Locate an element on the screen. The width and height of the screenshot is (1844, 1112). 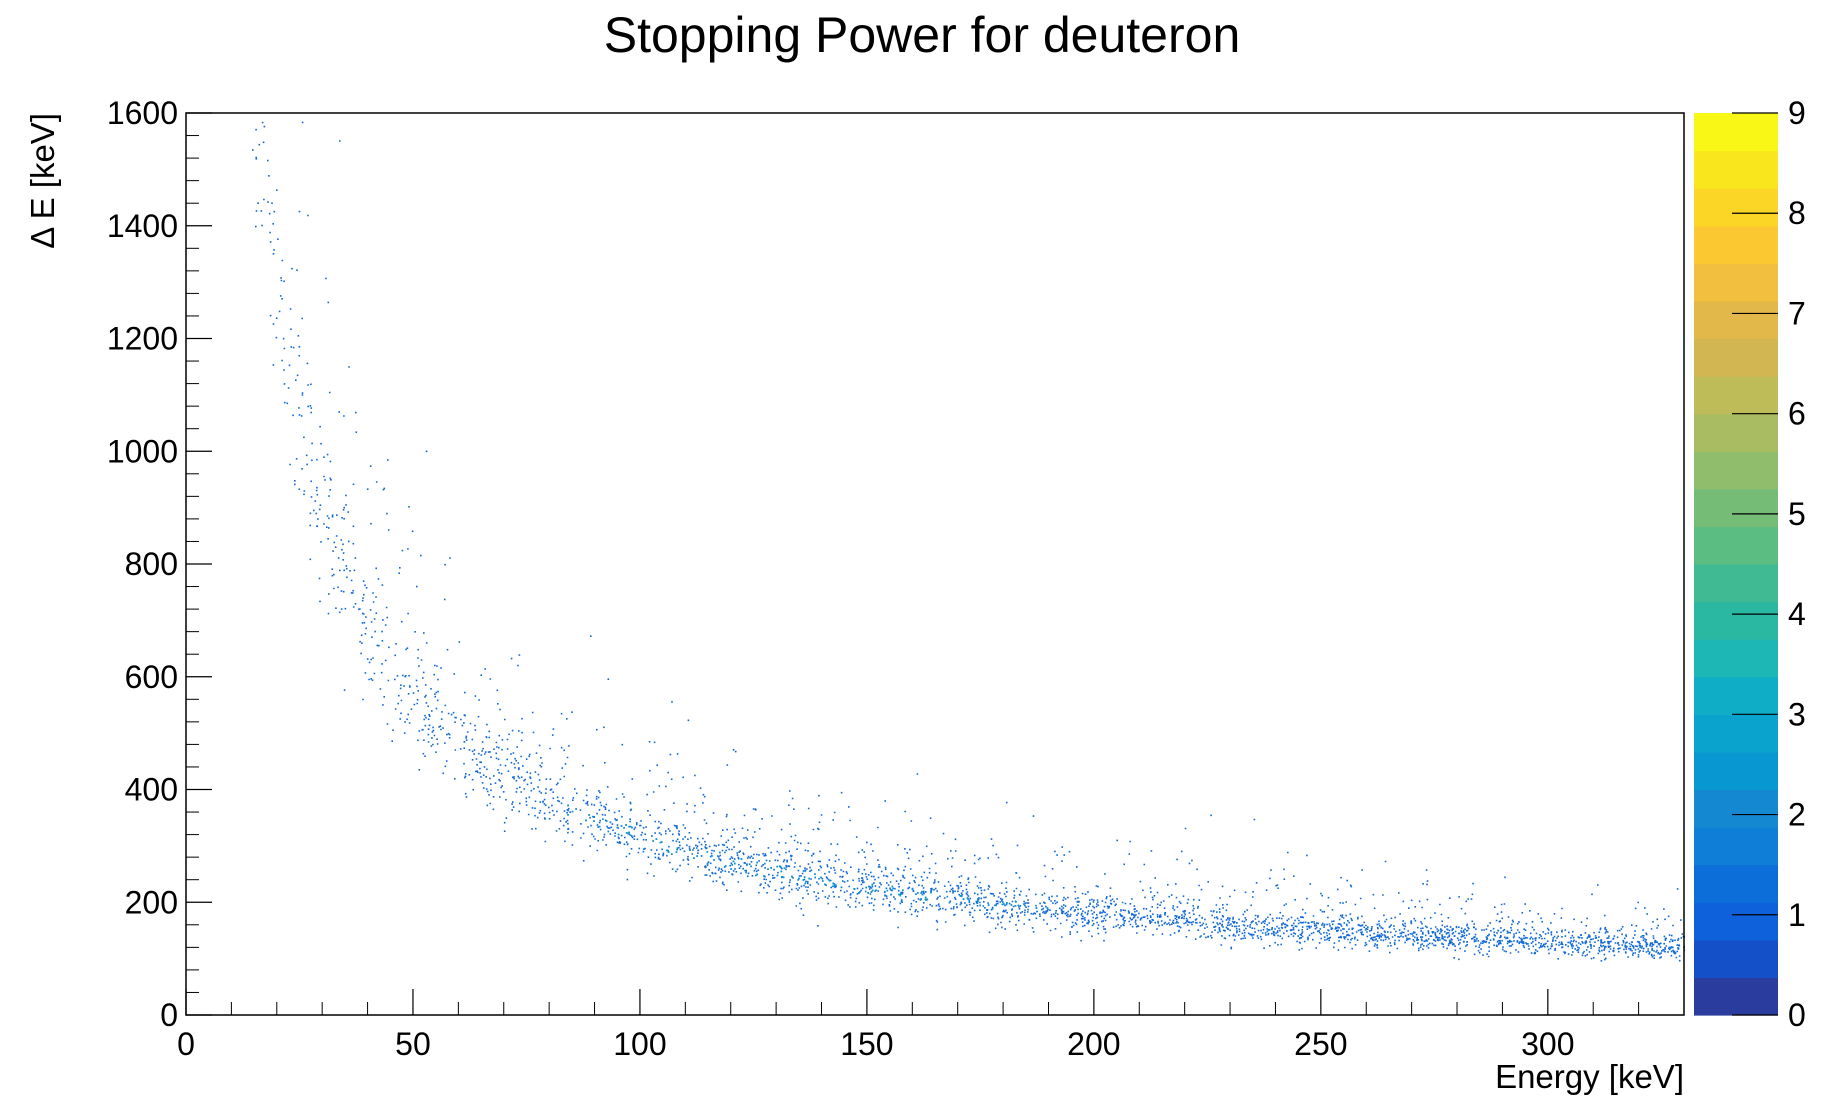
colorbar-tick-label: 4 is located at coordinates (1797, 614).